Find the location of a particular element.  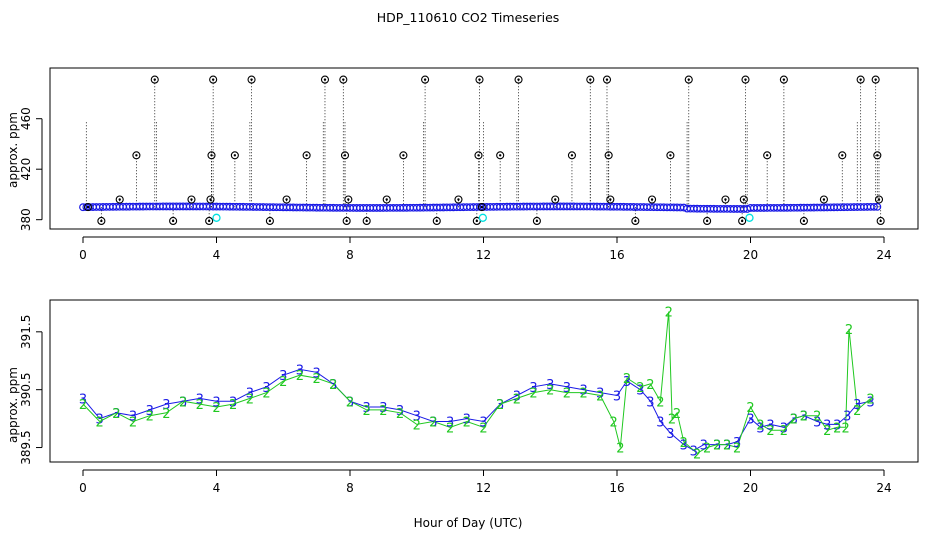

y-tick-label: 391.5 is located at coordinates (26, 332).